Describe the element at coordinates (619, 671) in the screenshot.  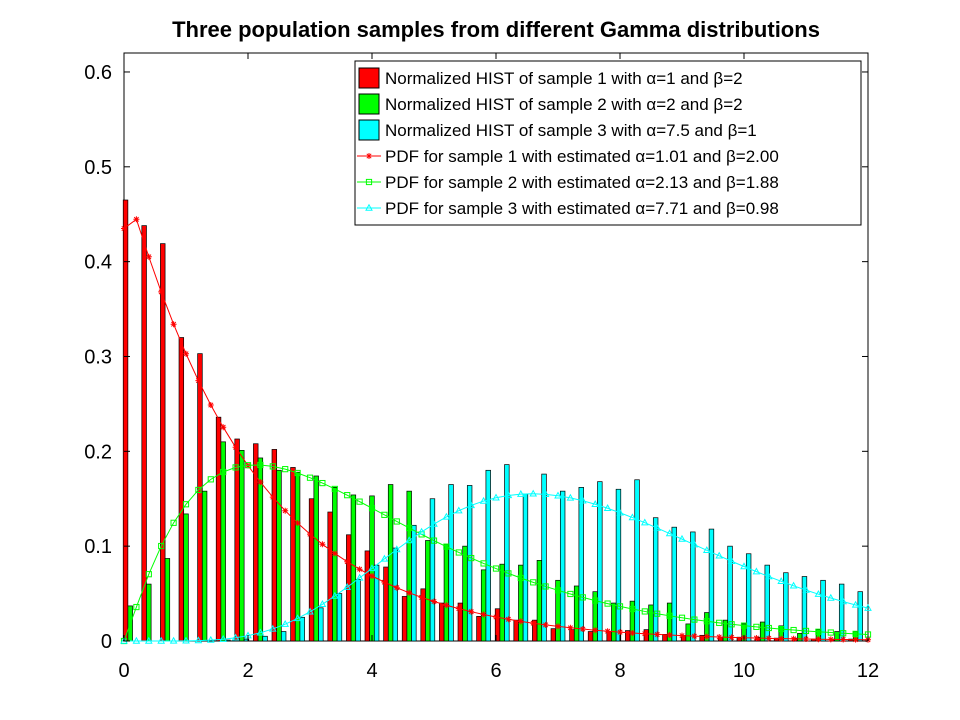
I see `x-tick-label-8: 8` at that location.